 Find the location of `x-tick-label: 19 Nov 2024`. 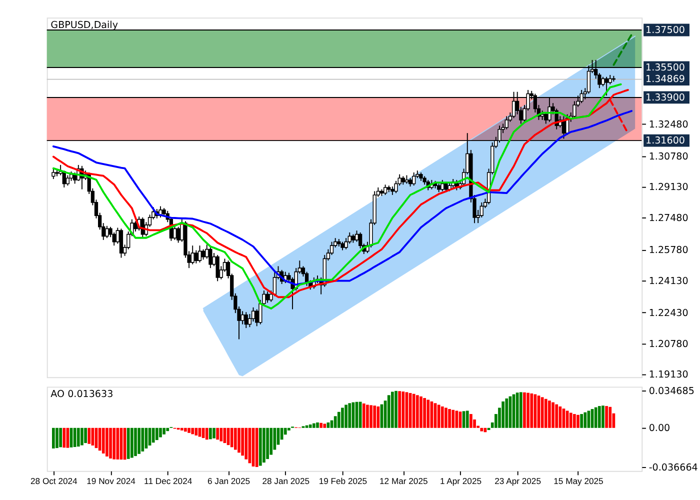

x-tick-label: 19 Nov 2024 is located at coordinates (111, 481).